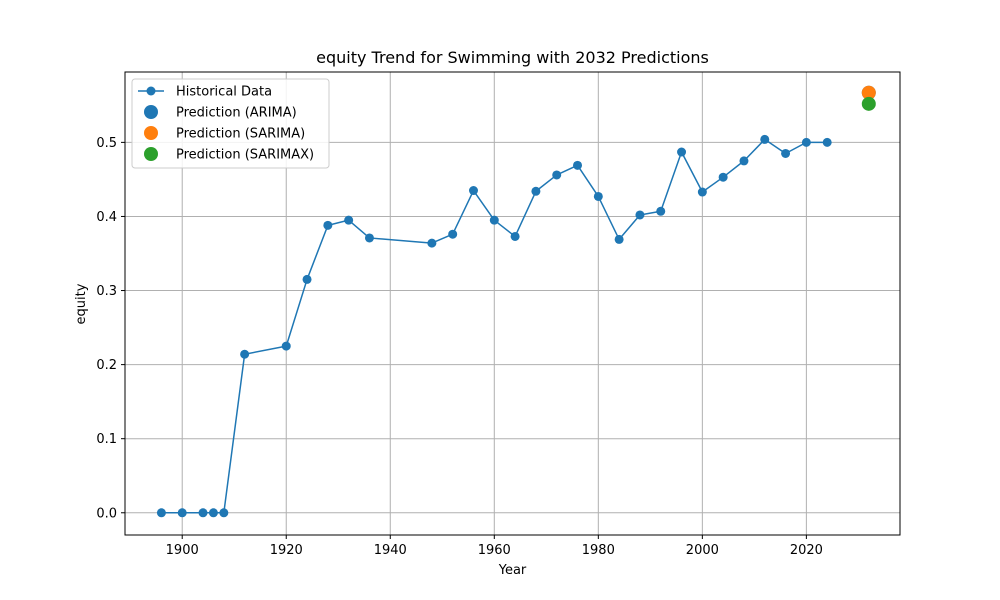  What do you see at coordinates (106, 291) in the screenshot?
I see `y-tick-label: 0.3` at bounding box center [106, 291].